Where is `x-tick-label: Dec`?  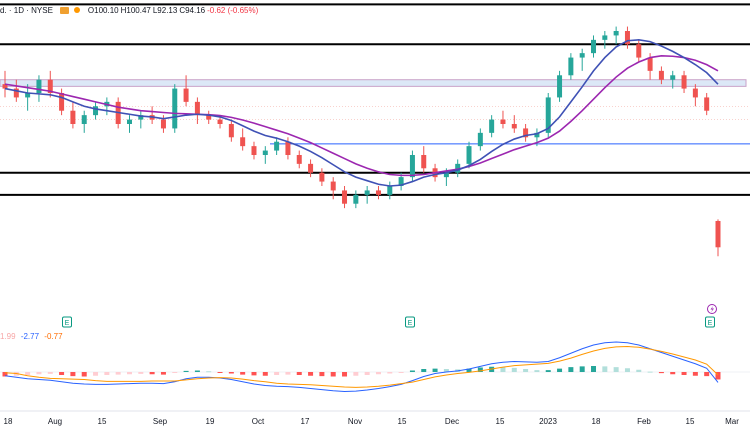 x-tick-label: Dec is located at coordinates (452, 421).